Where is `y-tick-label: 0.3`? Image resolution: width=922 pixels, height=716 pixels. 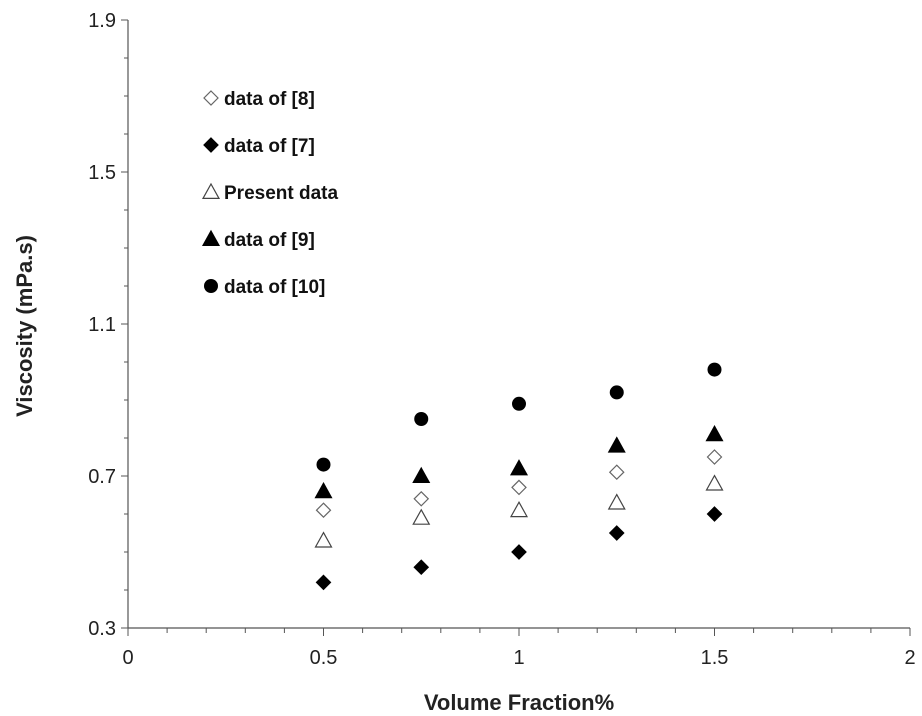 y-tick-label: 0.3 is located at coordinates (102, 629).